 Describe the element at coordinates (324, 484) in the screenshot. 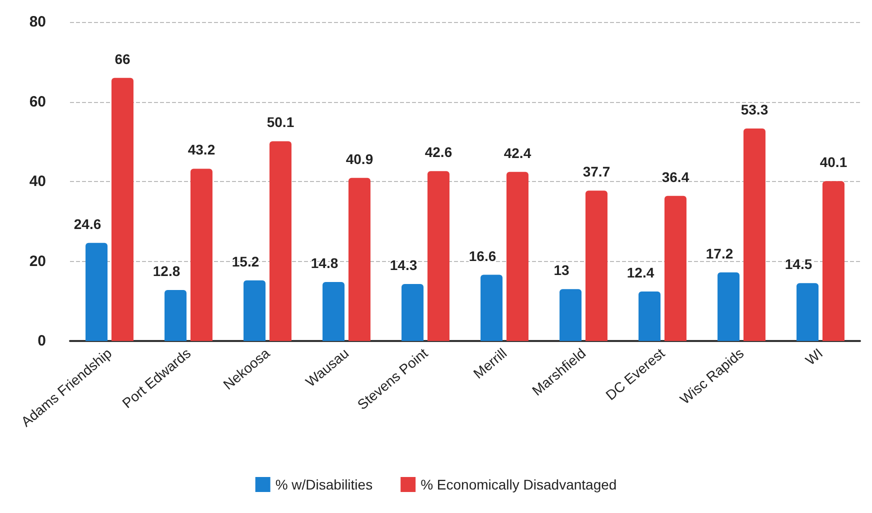

I see `legend-label: % w/Disabilities` at that location.